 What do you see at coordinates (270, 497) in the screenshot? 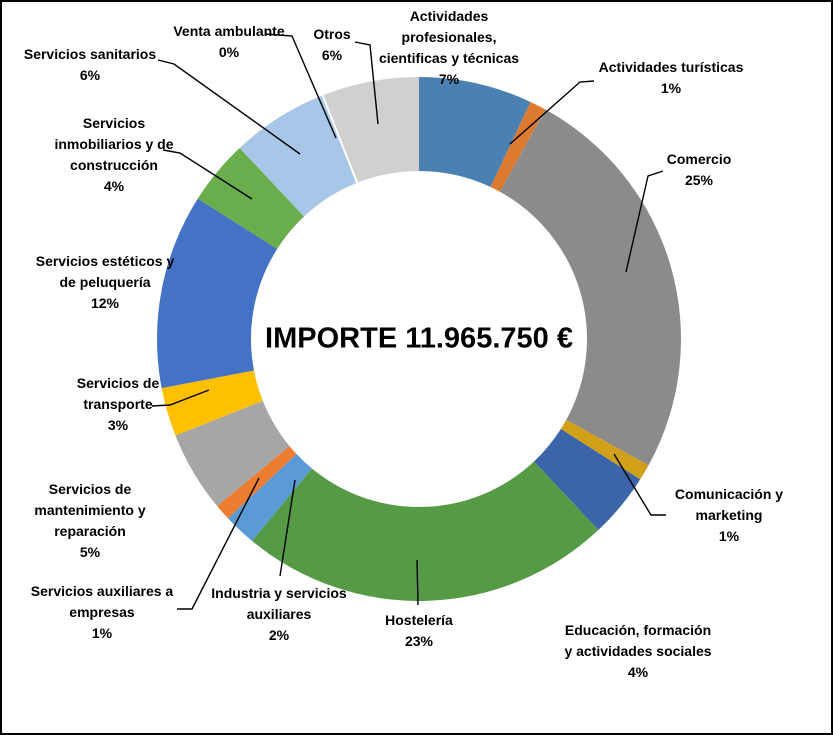
I see `slice-industria-servicios-auxiliares` at bounding box center [270, 497].